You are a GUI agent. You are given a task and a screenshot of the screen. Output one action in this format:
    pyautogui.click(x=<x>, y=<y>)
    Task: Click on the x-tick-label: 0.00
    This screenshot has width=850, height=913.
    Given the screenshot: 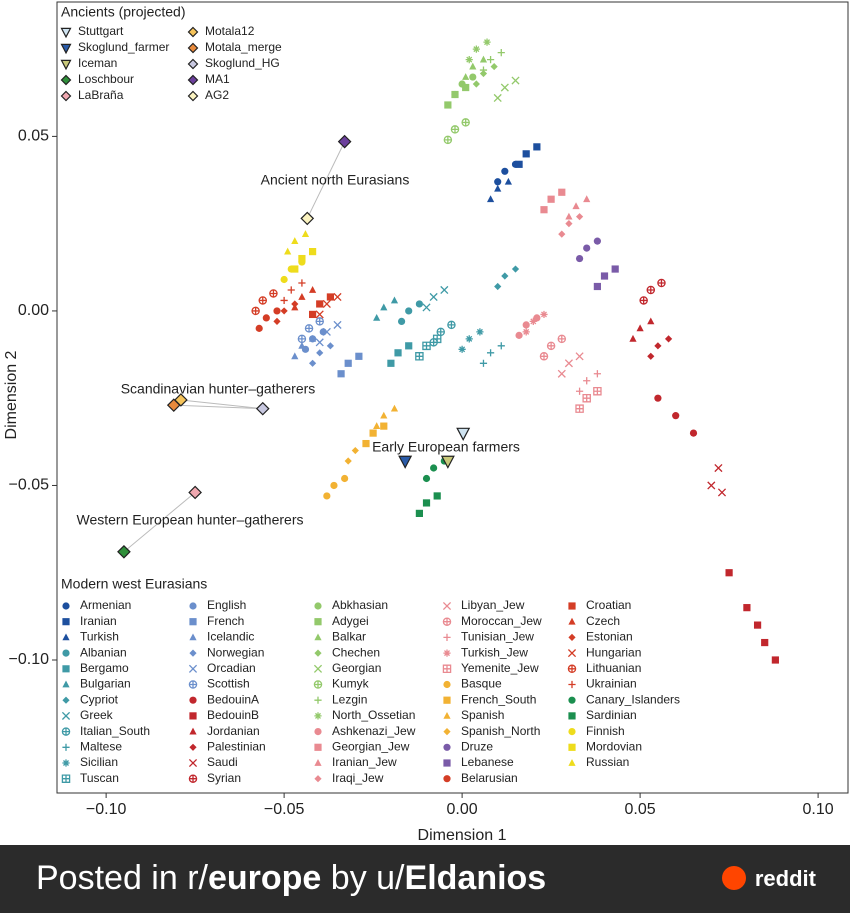 What is the action you would take?
    pyautogui.click(x=462, y=809)
    